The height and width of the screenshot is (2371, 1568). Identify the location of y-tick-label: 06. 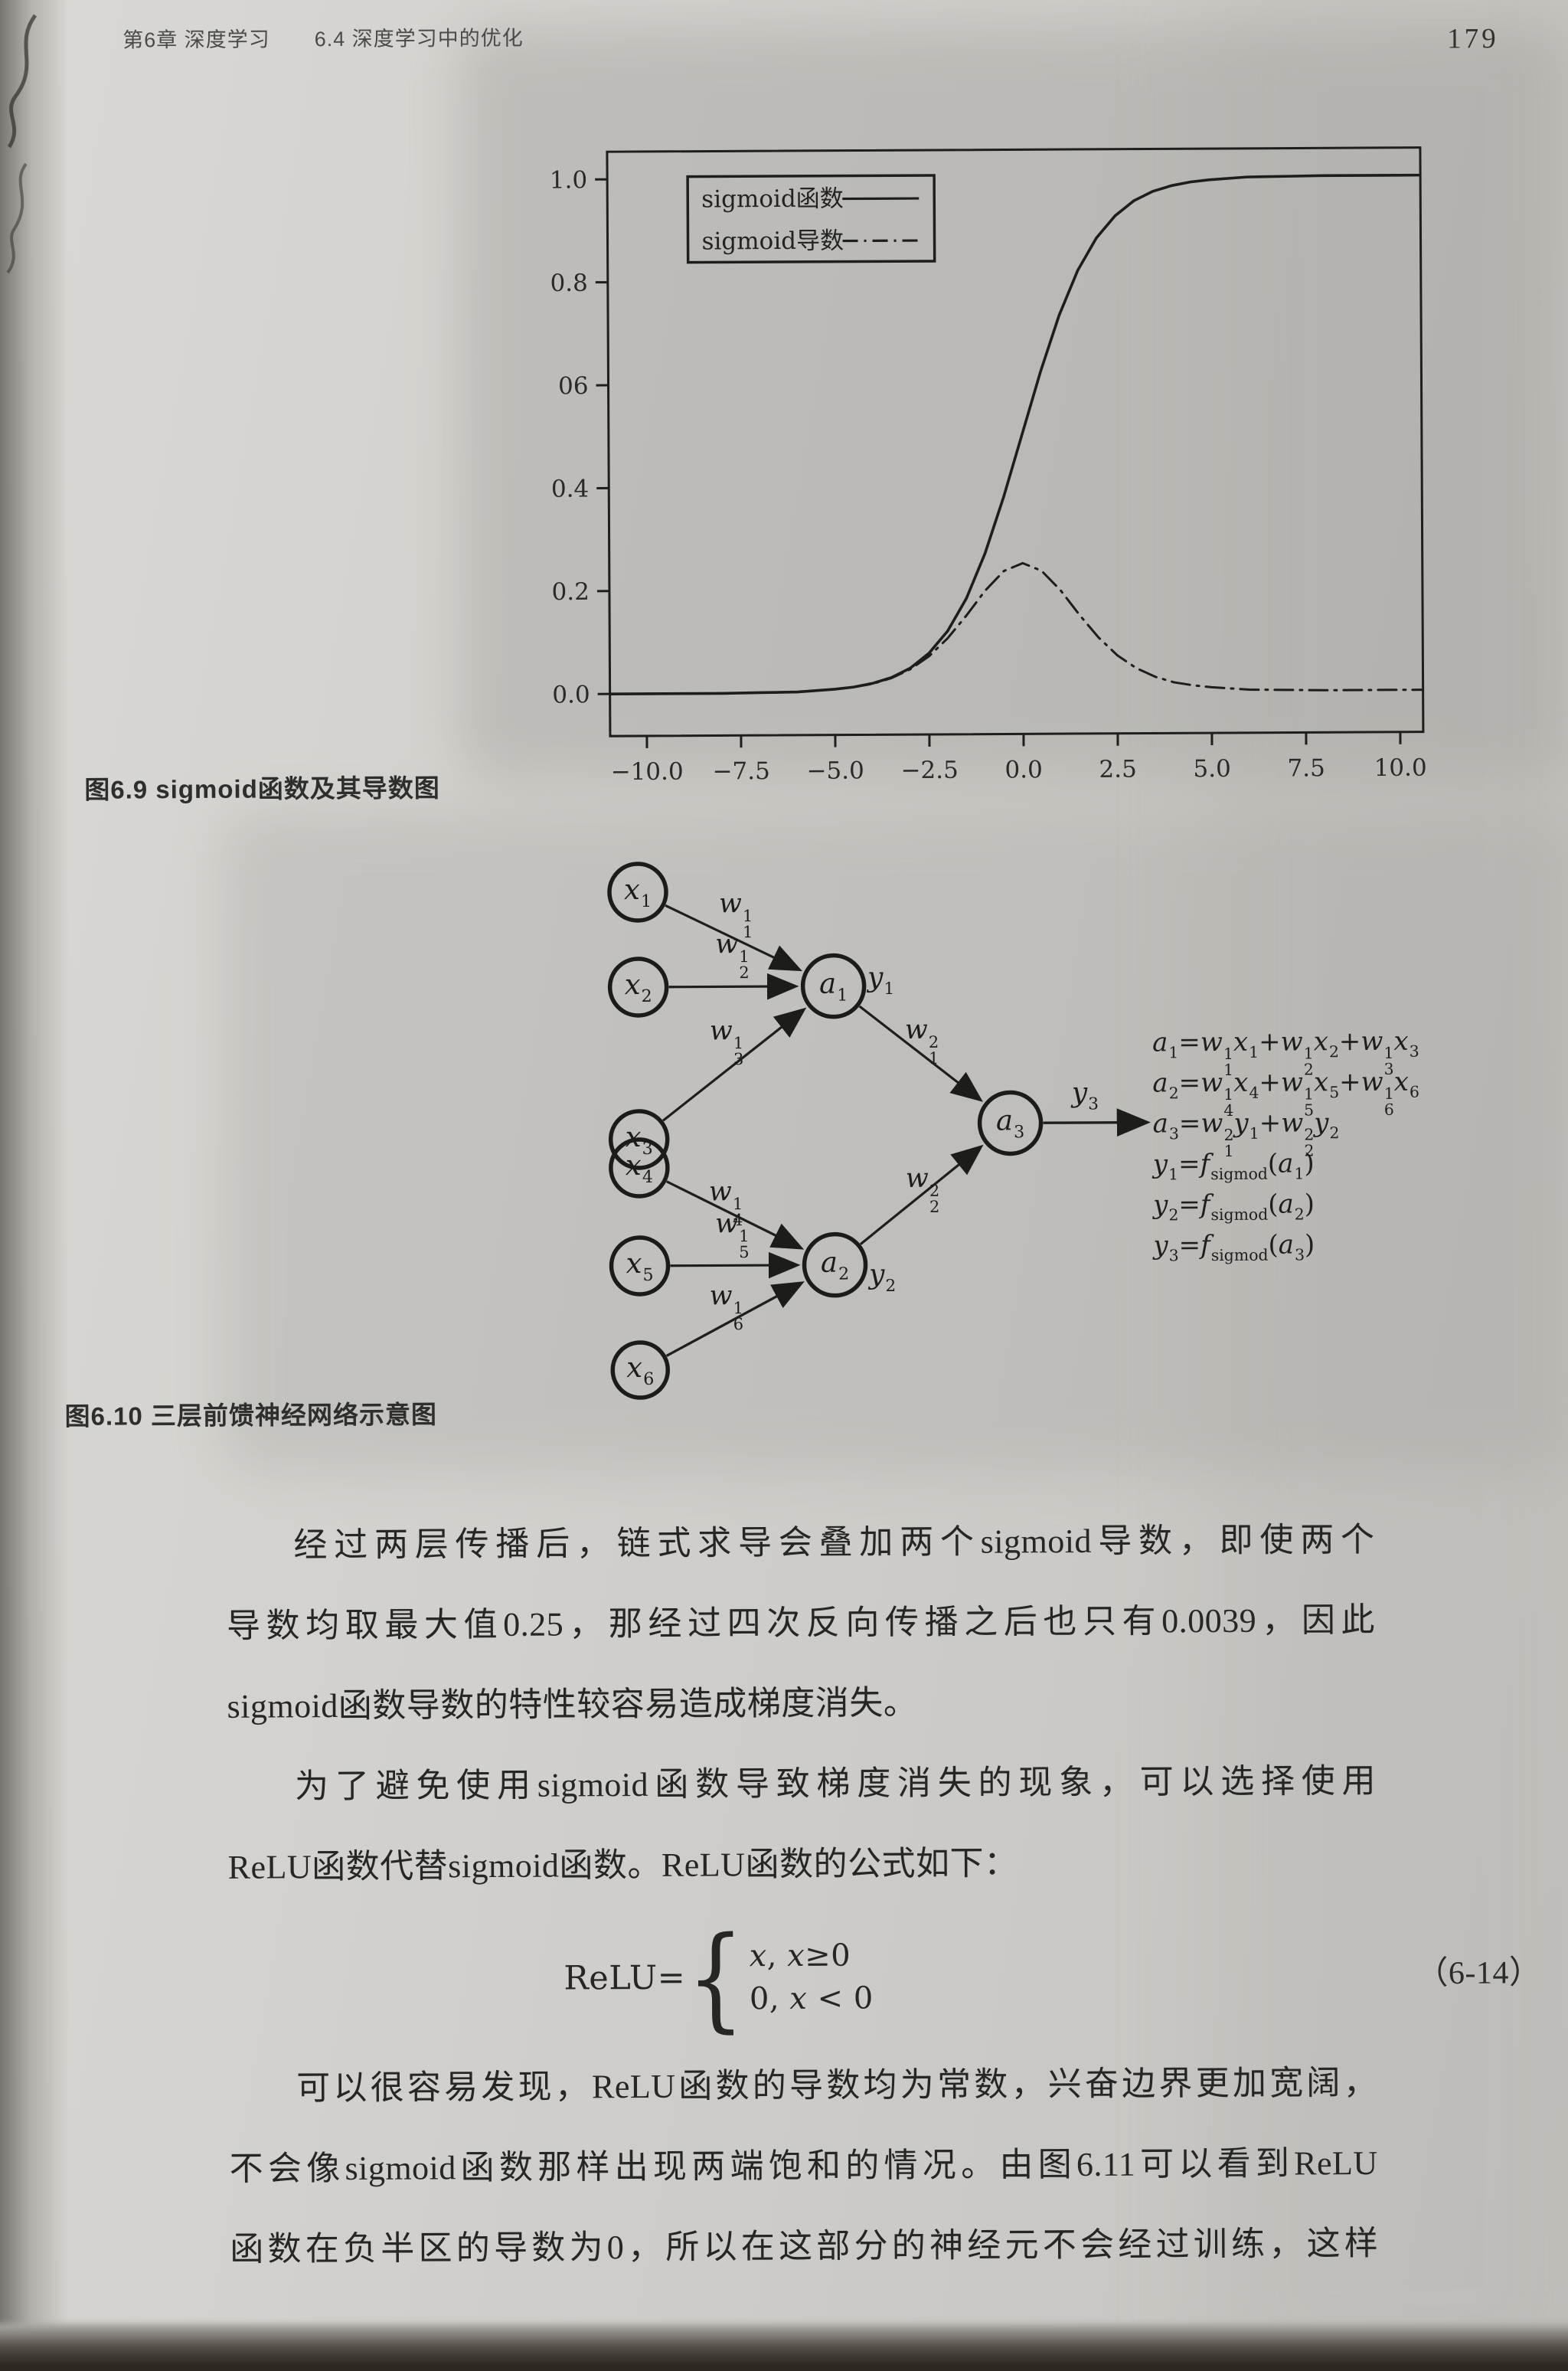
(573, 386).